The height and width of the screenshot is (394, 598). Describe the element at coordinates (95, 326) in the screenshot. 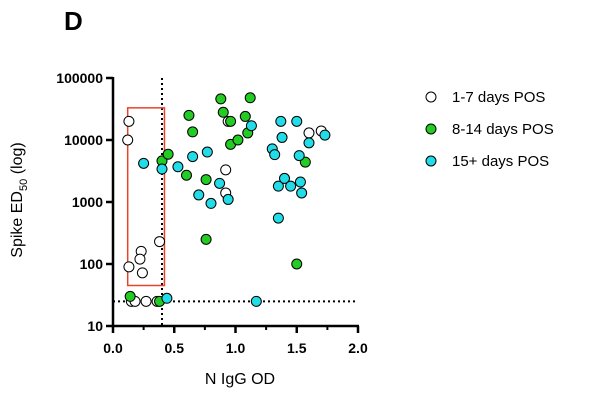

I see `y-tick-label: 10` at that location.